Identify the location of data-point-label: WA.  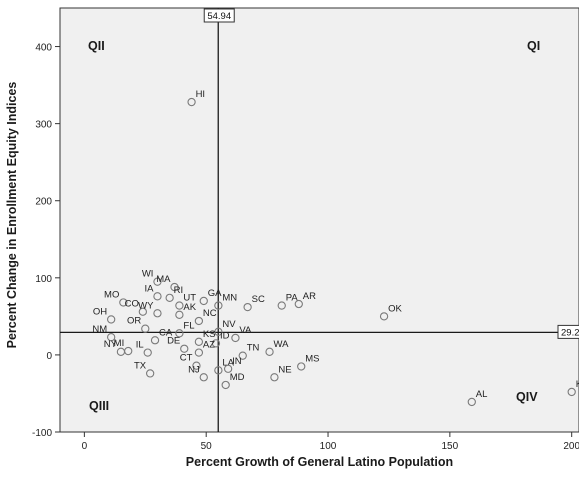
(282, 344).